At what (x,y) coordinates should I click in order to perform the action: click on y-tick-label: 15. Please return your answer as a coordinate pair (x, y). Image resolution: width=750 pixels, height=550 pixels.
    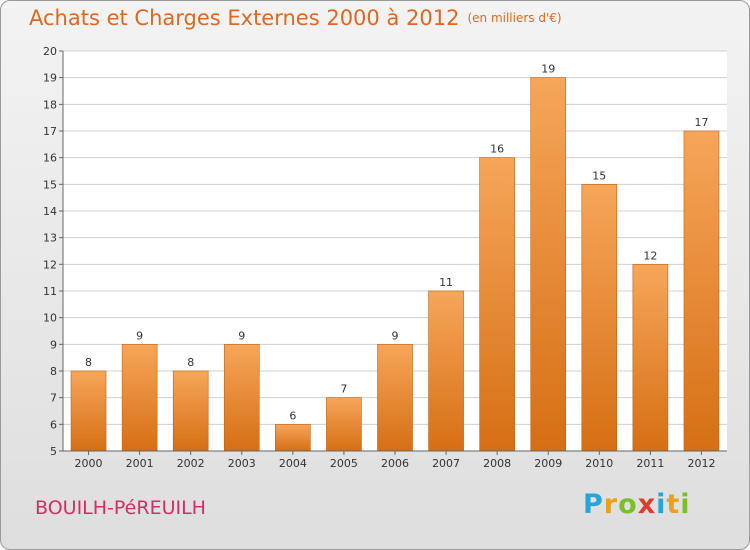
    Looking at the image, I should click on (50, 184).